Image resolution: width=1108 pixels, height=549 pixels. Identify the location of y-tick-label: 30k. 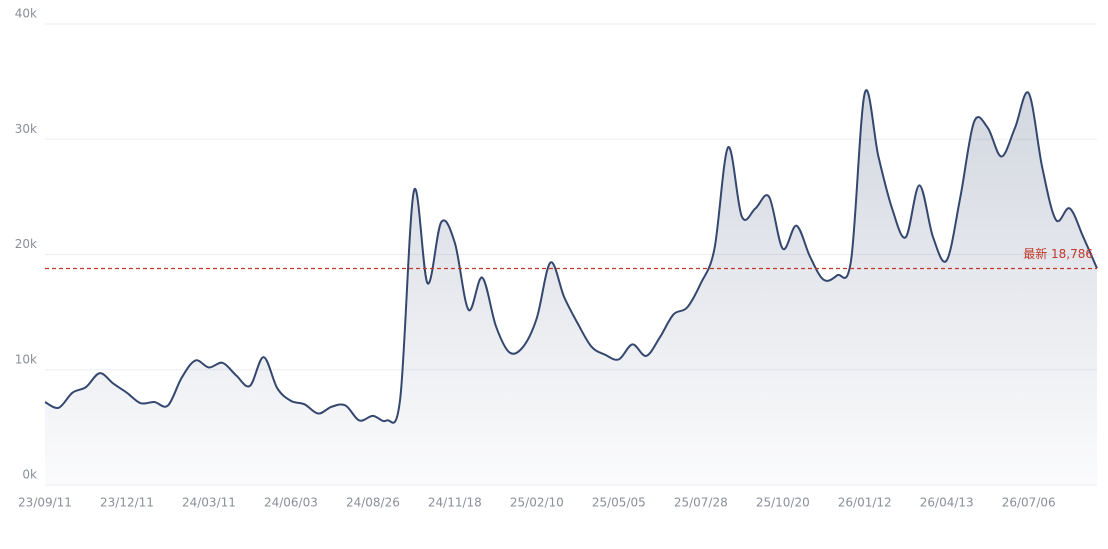
(26, 129).